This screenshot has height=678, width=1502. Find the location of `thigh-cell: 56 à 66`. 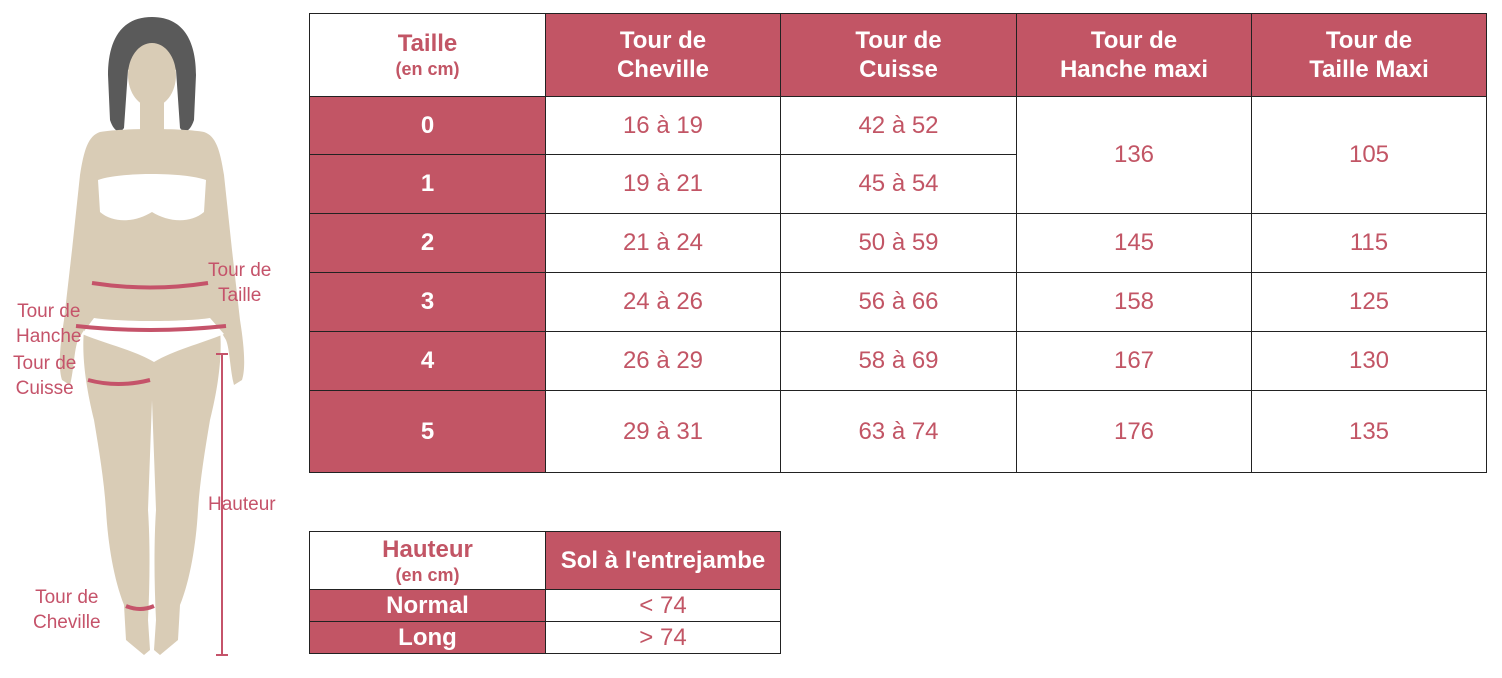

thigh-cell: 56 à 66 is located at coordinates (898, 302).